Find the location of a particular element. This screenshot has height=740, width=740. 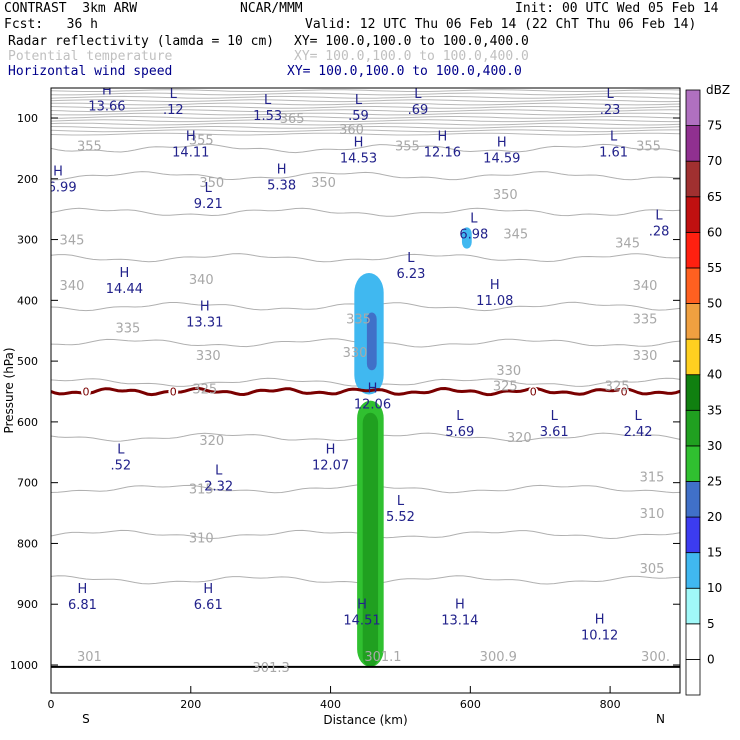

theta-label: 300. is located at coordinates (655, 657).